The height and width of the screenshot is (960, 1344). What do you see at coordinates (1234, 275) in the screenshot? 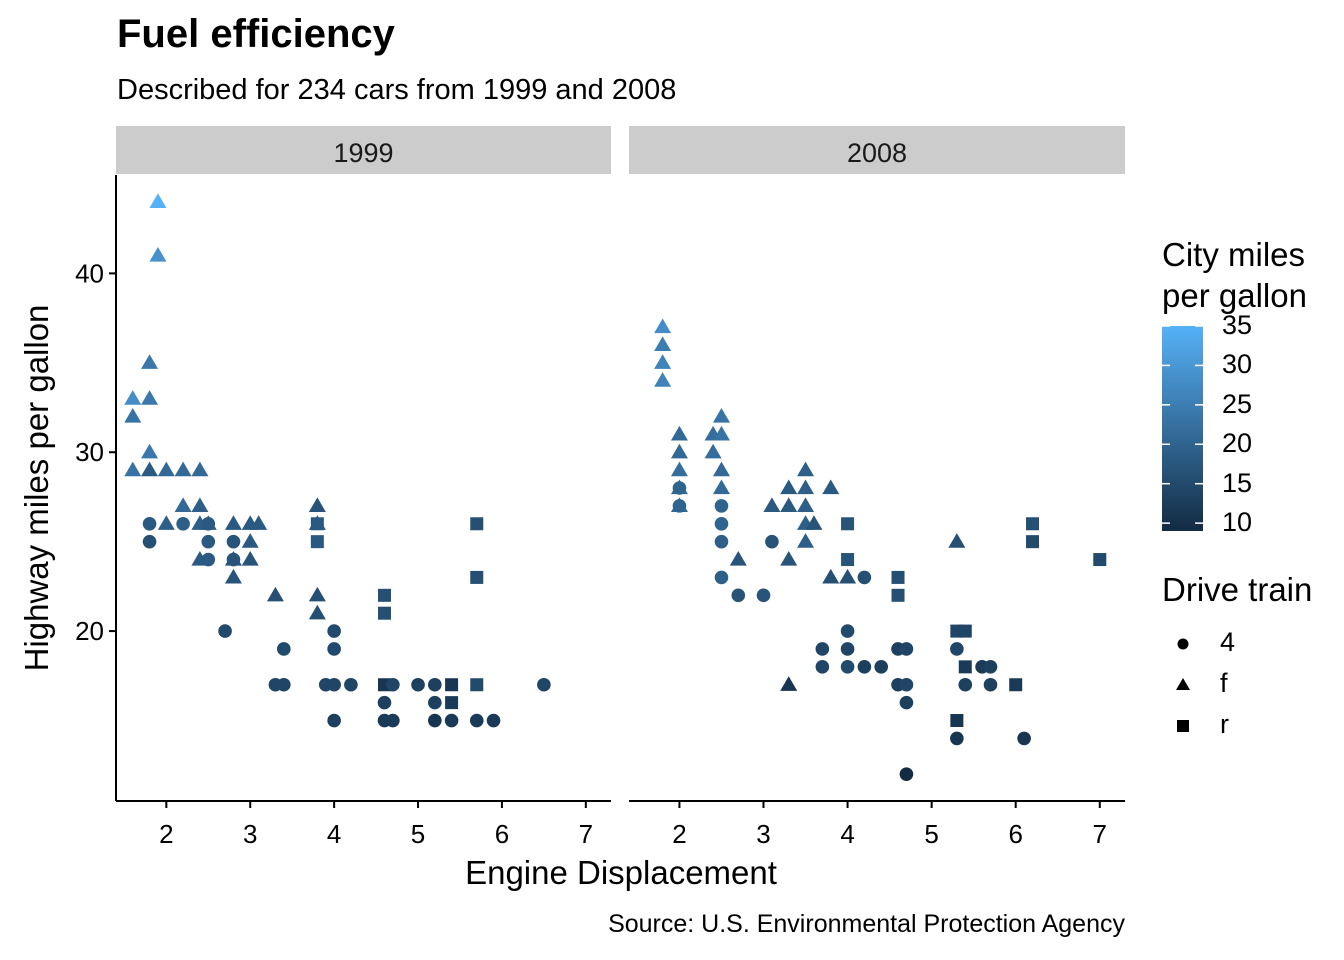
I see `color-legend-title: City miles per gallon` at bounding box center [1234, 275].